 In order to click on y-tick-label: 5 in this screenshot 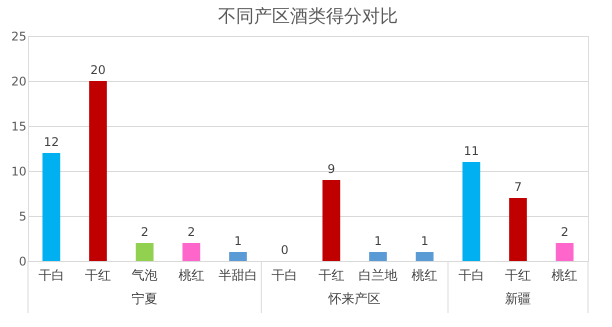, I will do `click(22, 217)`.